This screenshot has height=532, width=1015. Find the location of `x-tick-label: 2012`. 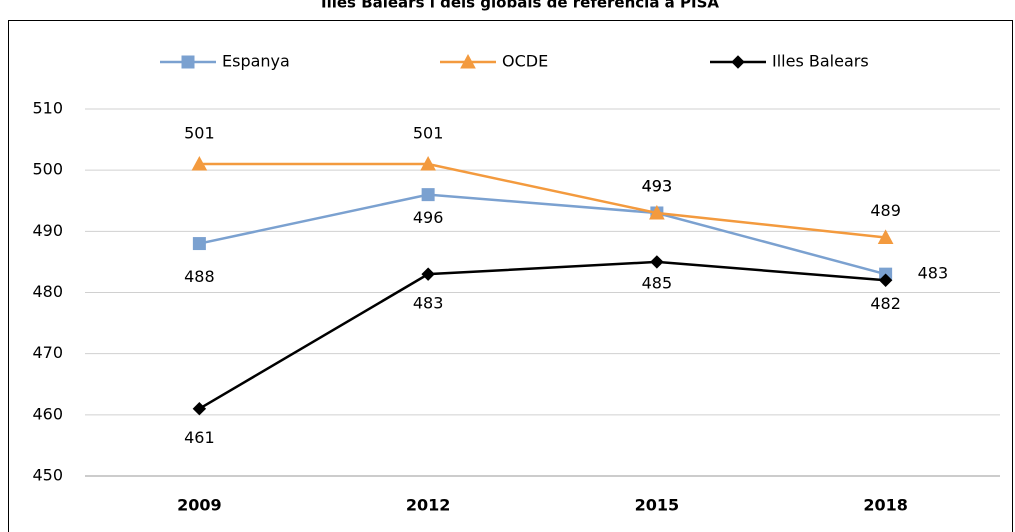

x-tick-label: 2012 is located at coordinates (428, 505).